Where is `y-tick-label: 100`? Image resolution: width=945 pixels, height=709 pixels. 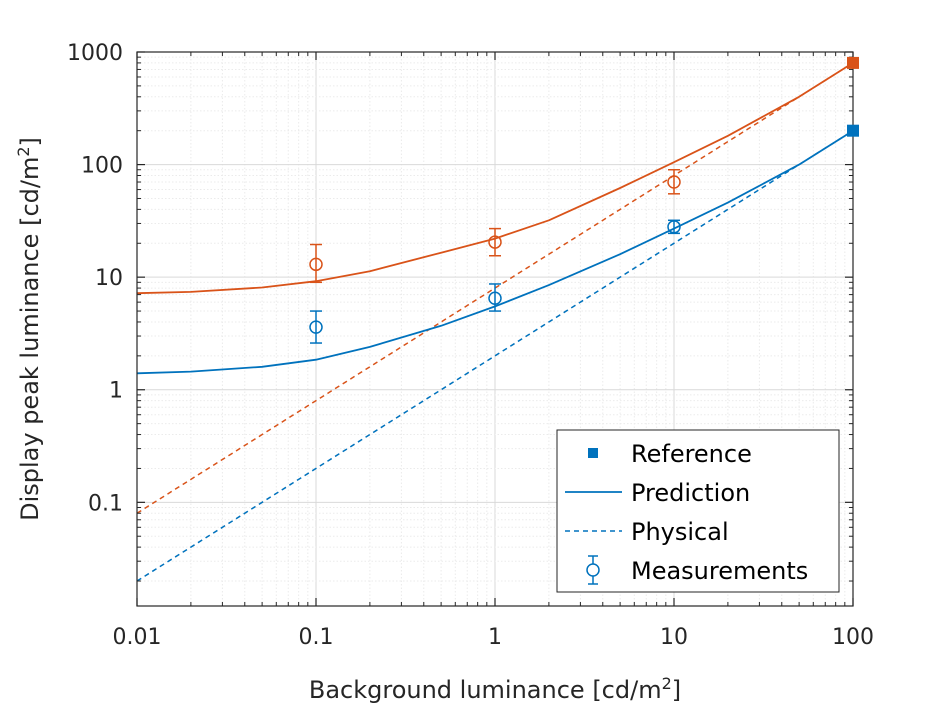 y-tick-label: 100 is located at coordinates (102, 166).